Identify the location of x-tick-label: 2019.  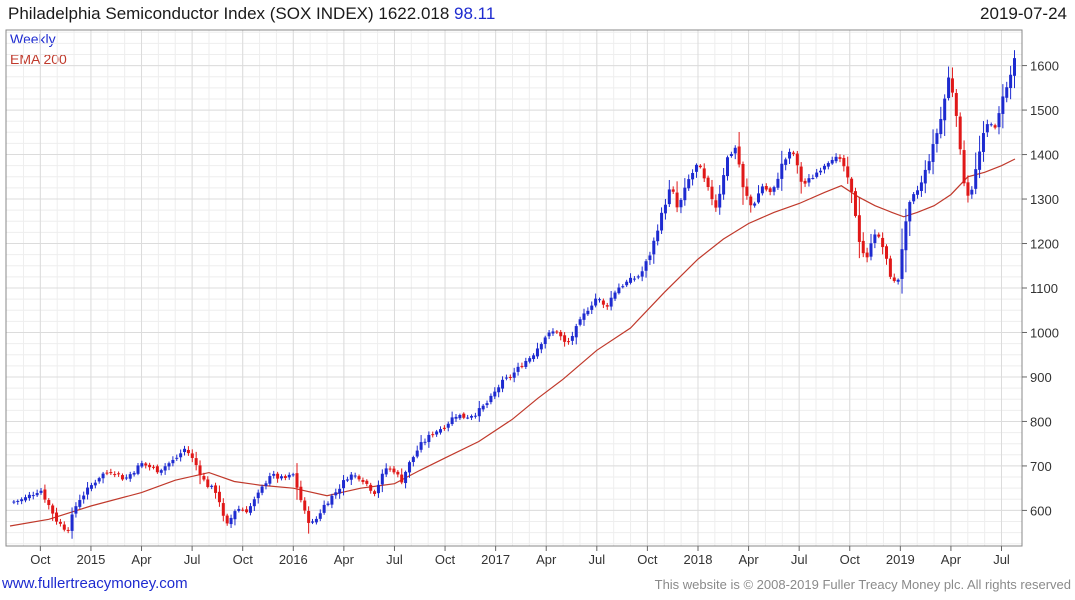
(900, 559).